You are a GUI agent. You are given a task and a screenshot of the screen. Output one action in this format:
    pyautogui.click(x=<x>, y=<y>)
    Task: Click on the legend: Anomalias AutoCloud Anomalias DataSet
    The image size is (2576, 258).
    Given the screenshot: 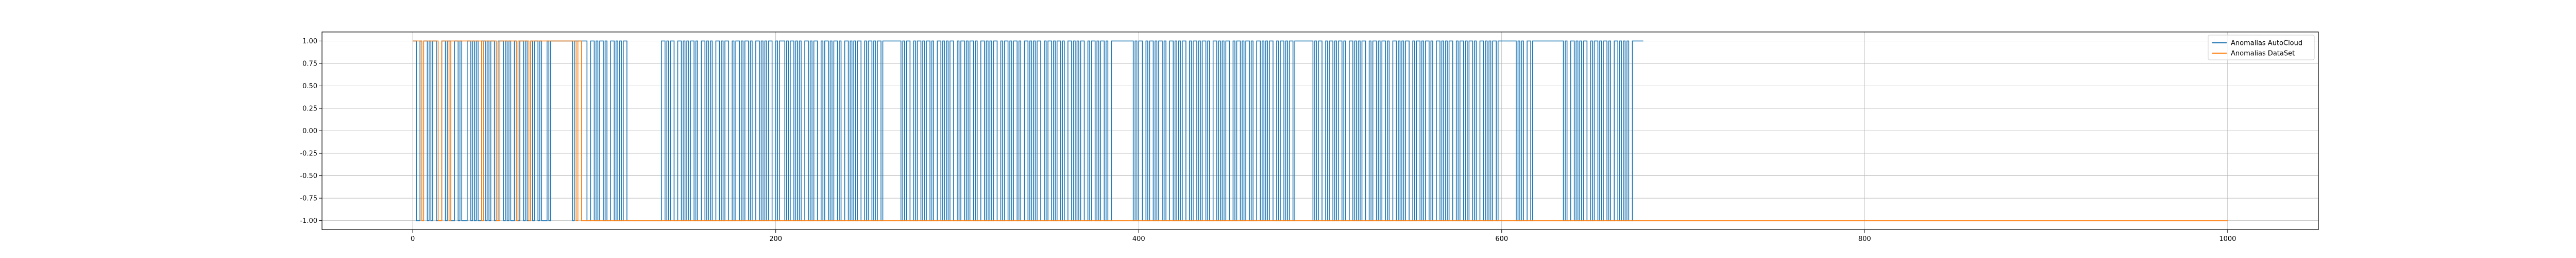 What is the action you would take?
    pyautogui.click(x=2261, y=47)
    